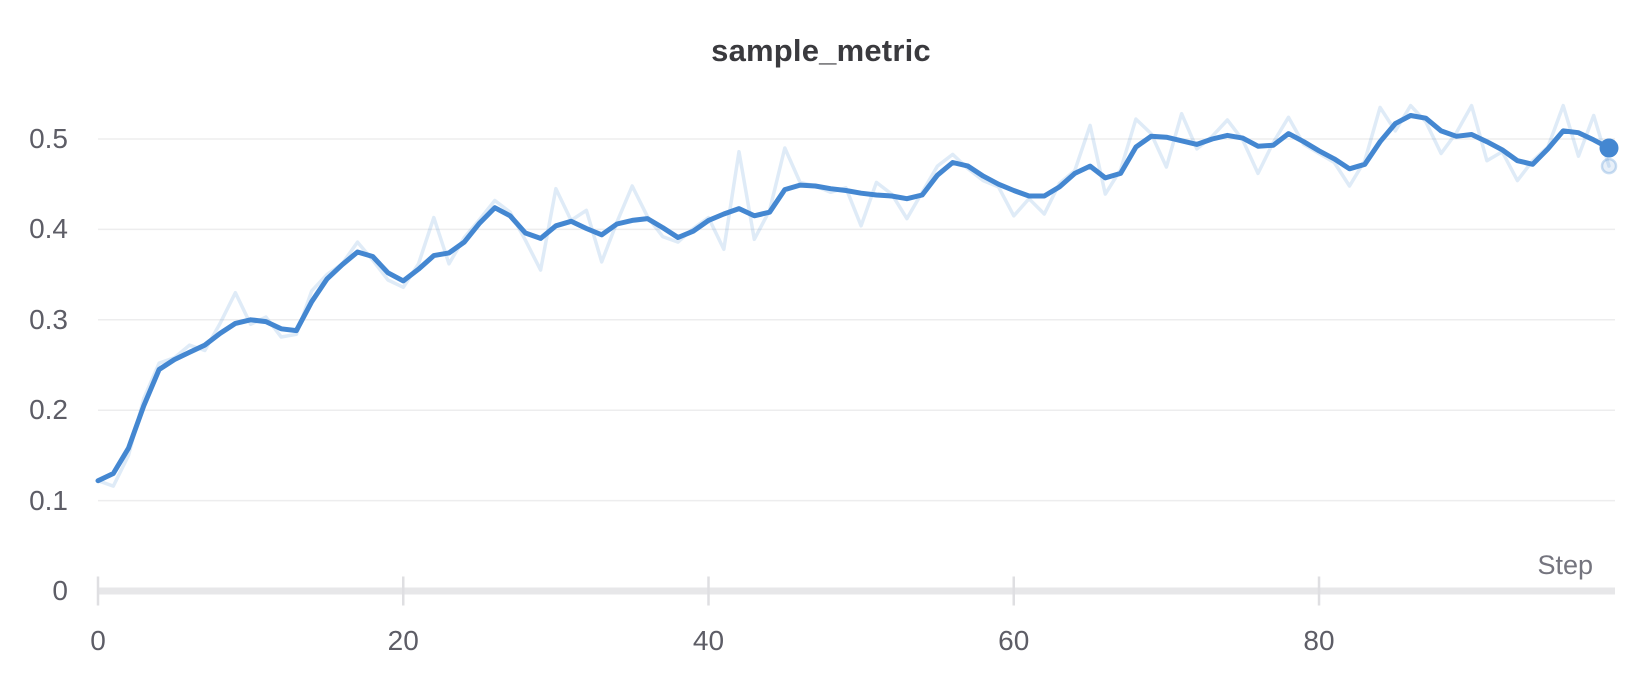 This screenshot has height=674, width=1642. I want to click on x-axis-title: Step, so click(1565, 565).